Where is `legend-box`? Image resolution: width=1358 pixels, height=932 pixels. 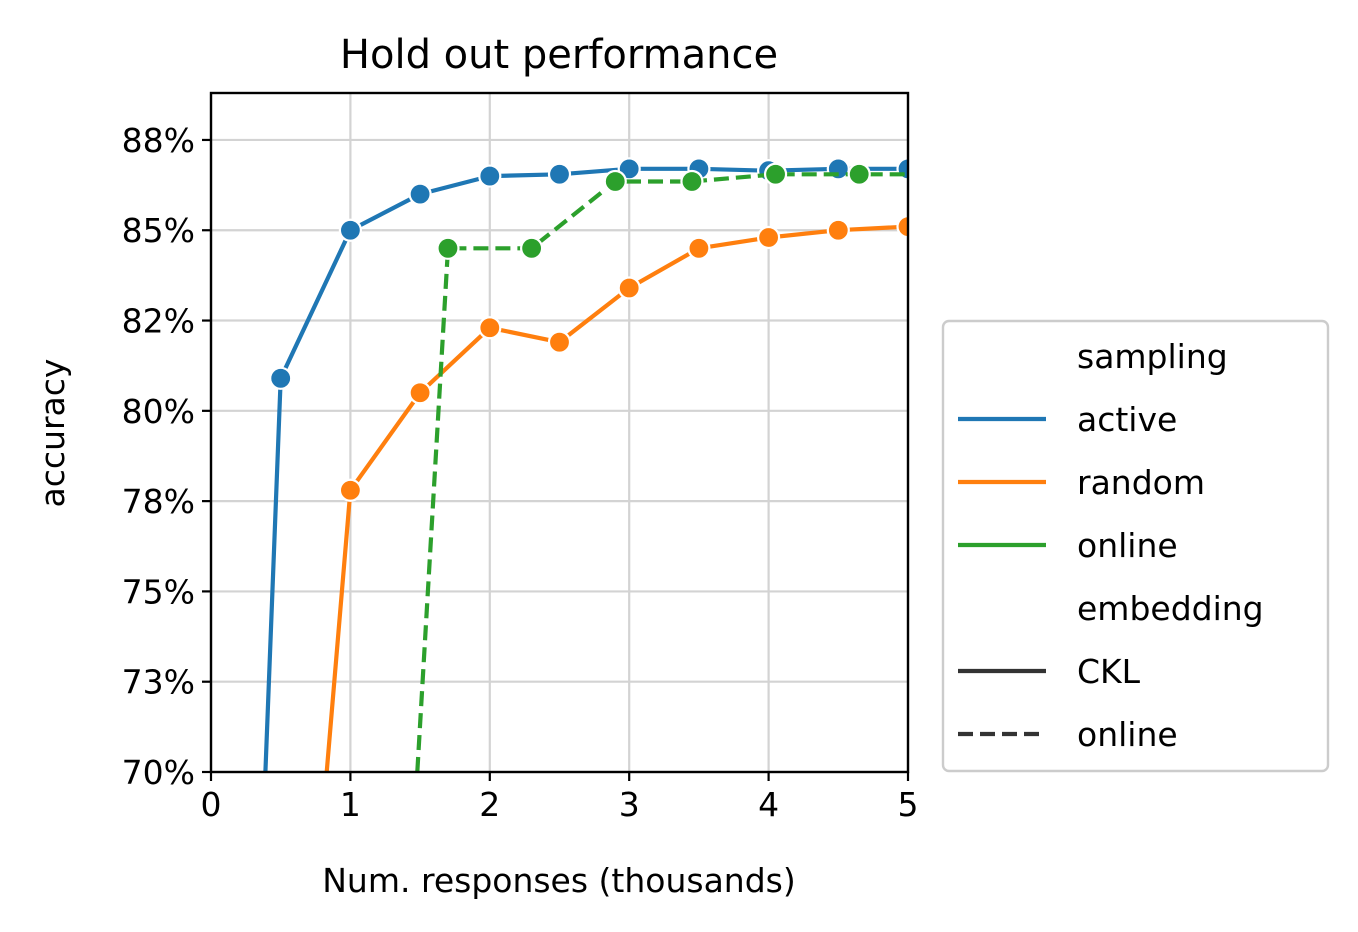 legend-box is located at coordinates (1135, 546).